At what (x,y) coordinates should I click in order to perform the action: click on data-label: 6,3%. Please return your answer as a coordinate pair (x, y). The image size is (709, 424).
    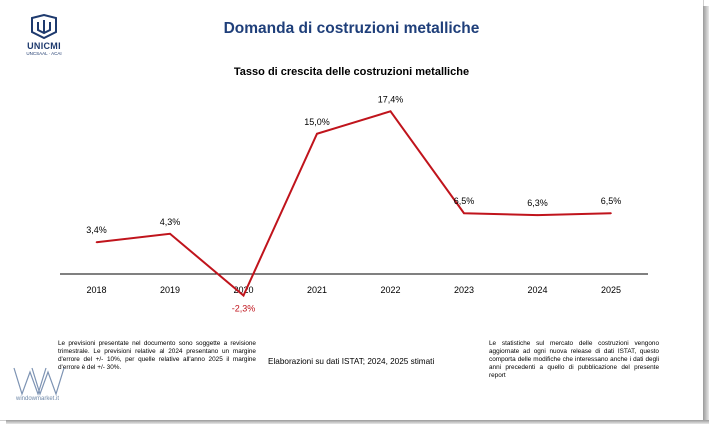
    Looking at the image, I should click on (537, 203).